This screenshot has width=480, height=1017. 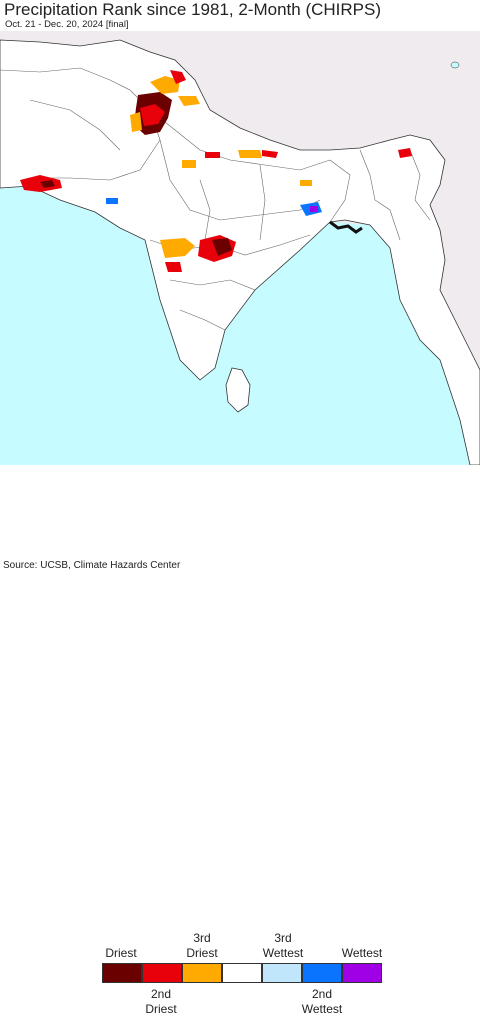 I want to click on legend-swatch-normal, so click(x=242, y=973).